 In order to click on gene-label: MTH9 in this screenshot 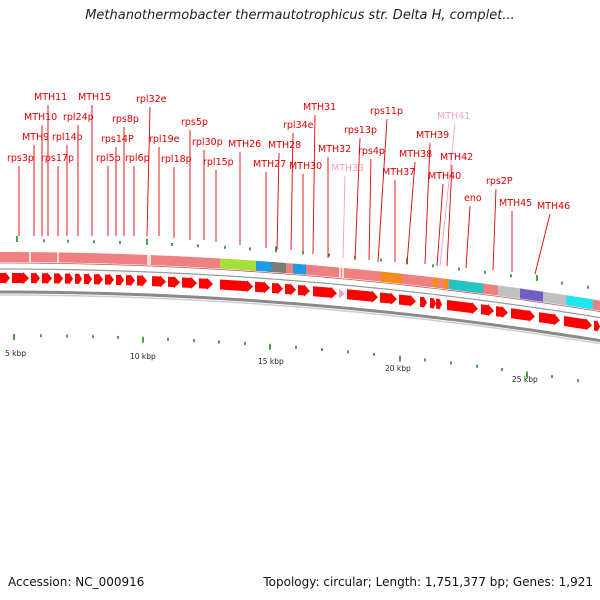, I will do `click(35, 137)`.